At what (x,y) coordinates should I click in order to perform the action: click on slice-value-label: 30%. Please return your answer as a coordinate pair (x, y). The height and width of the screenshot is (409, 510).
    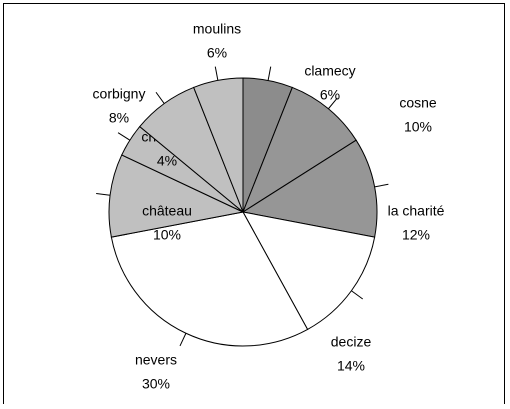
    Looking at the image, I should click on (156, 384).